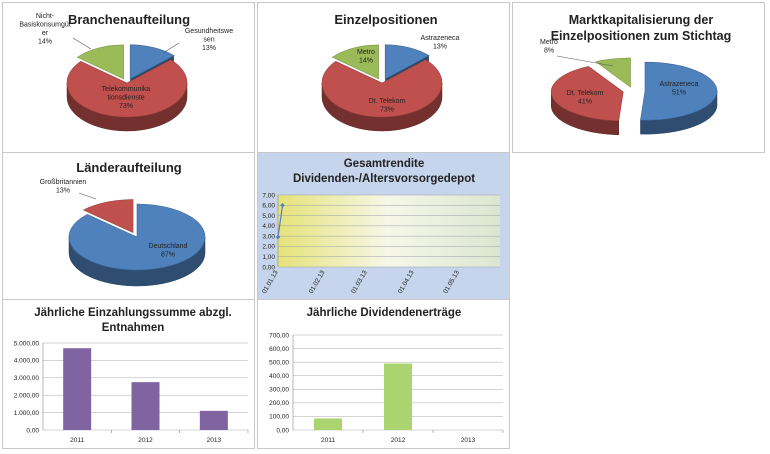 This screenshot has width=770, height=454. Describe the element at coordinates (317, 282) in the screenshot. I see `x-tick-label: 01.02.13` at that location.